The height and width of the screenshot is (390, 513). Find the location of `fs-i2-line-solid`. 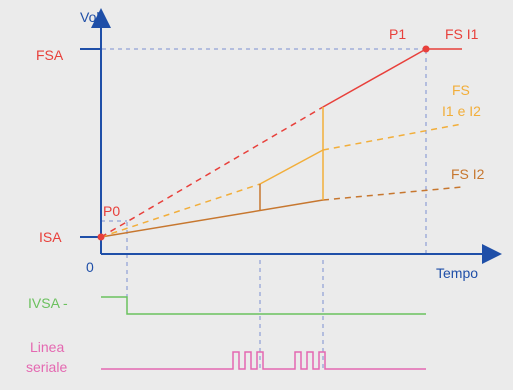

fs-i2-line-solid is located at coordinates (212, 218).